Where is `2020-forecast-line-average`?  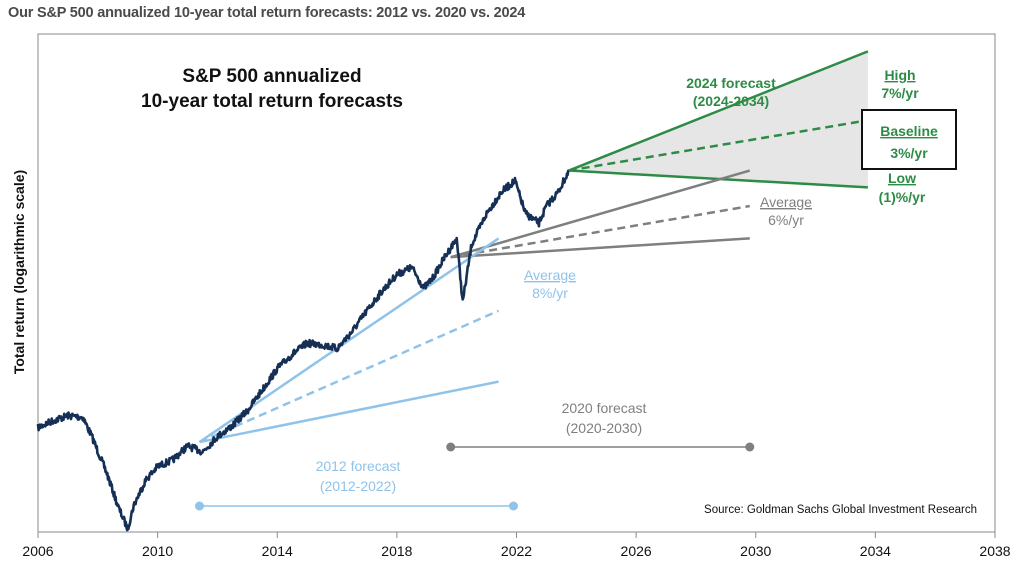 2020-forecast-line-average is located at coordinates (600, 231).